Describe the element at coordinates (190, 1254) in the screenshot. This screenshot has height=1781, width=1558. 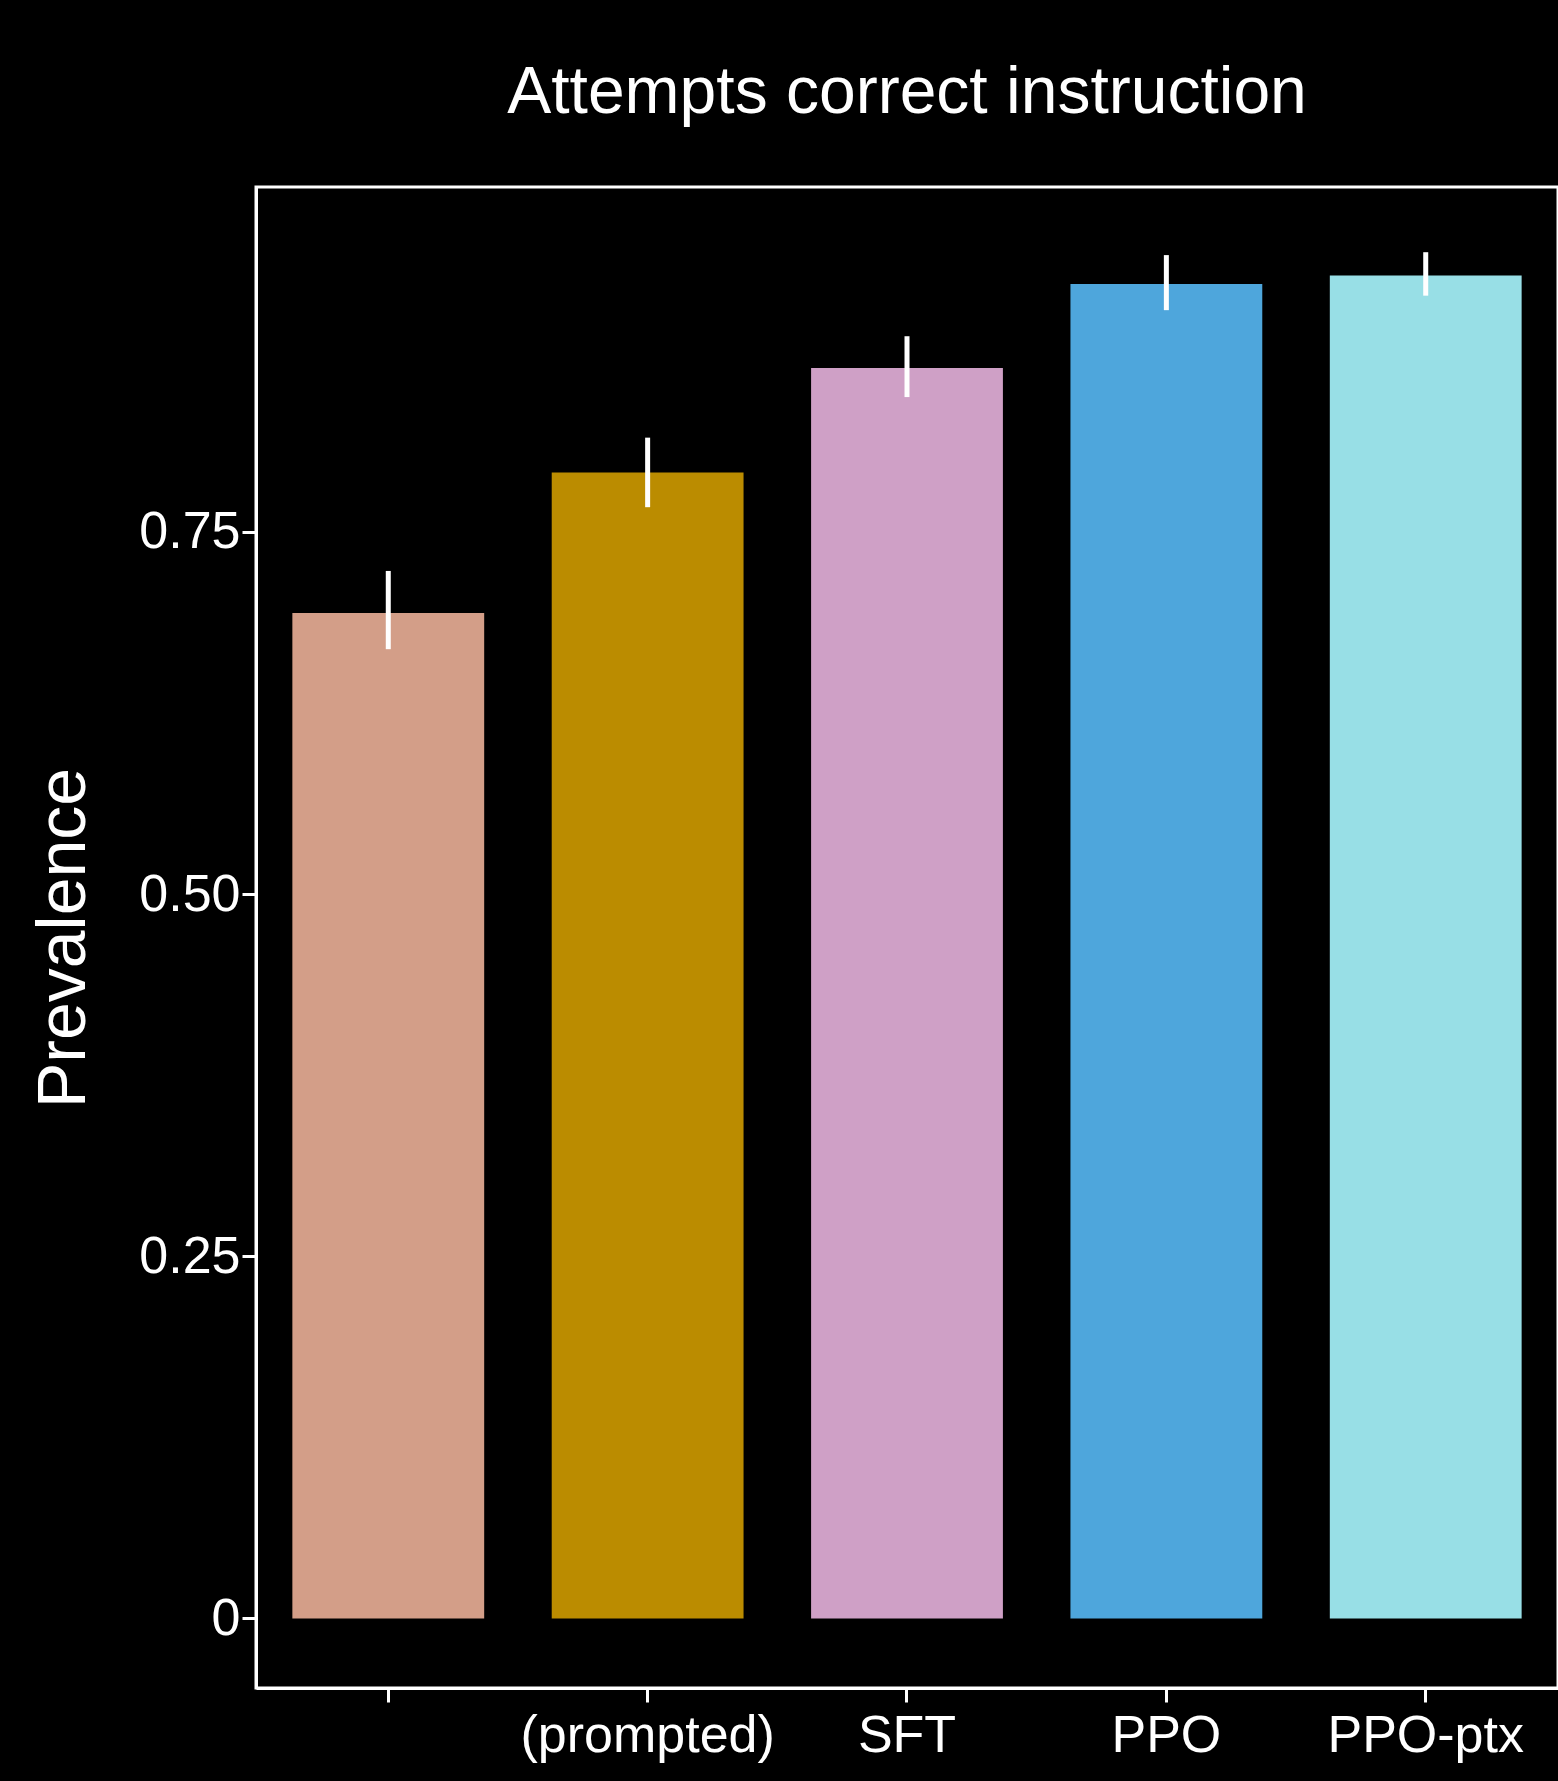
I see `y-tick-label: 0.25` at that location.